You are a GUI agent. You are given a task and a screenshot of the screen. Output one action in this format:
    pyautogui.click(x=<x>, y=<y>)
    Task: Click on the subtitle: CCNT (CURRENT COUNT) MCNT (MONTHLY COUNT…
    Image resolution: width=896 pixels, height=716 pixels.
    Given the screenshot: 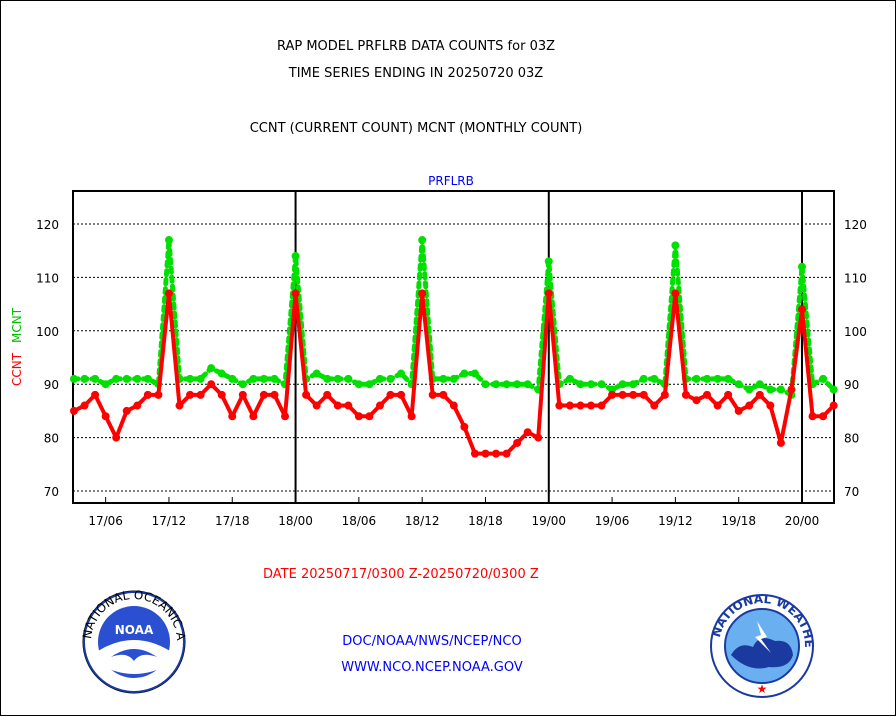 What is the action you would take?
    pyautogui.click(x=416, y=128)
    